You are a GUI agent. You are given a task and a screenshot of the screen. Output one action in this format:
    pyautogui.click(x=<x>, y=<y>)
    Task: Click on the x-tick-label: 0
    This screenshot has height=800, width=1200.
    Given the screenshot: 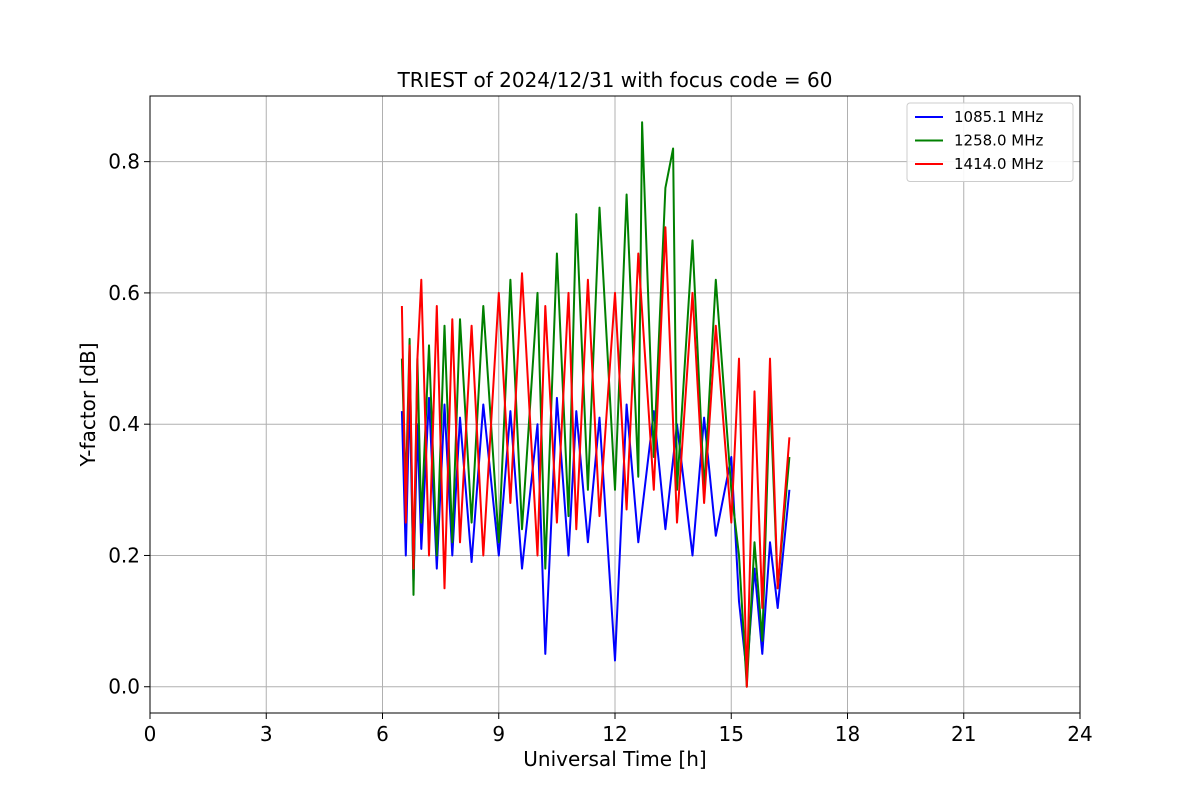 What is the action you would take?
    pyautogui.click(x=150, y=734)
    